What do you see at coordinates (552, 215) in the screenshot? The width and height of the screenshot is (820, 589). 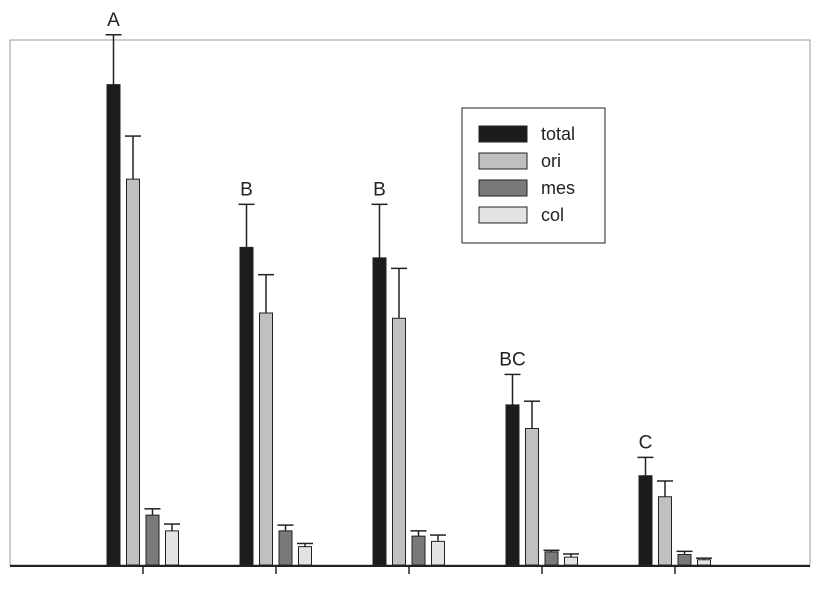 I see `legend-label-col: col` at bounding box center [552, 215].